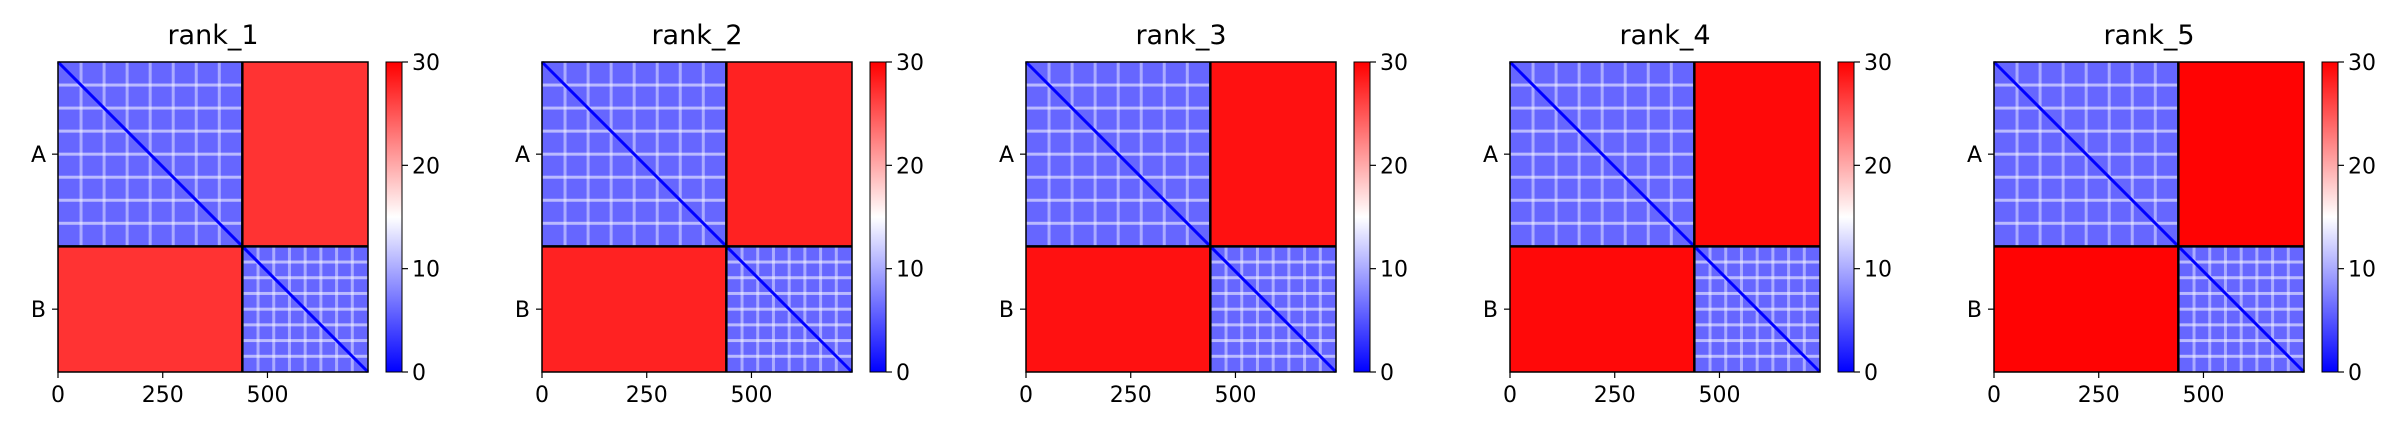  What do you see at coordinates (212, 35) in the screenshot?
I see `panel-title: rank_1` at bounding box center [212, 35].